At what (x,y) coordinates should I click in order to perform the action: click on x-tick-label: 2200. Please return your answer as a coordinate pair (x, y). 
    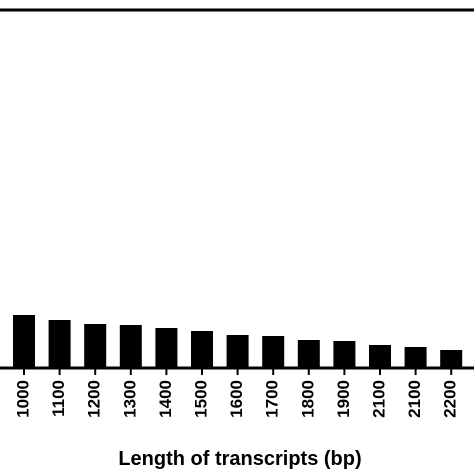
    Looking at the image, I should click on (450, 399).